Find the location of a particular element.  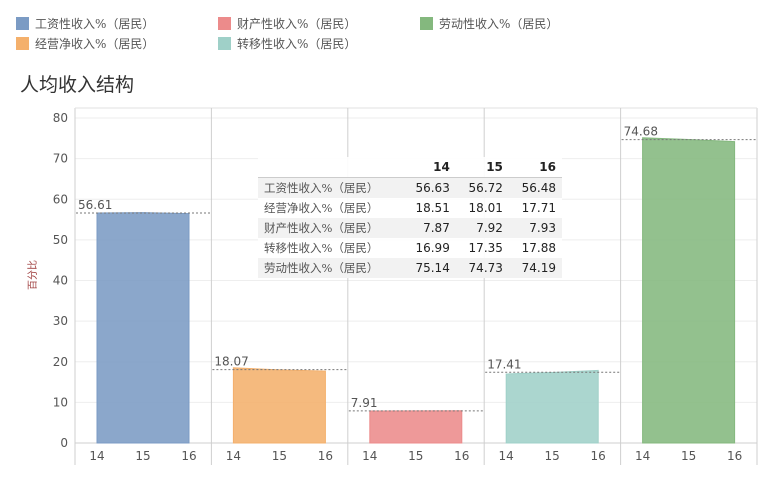

legend-item-labor: 劳动性收入%（居民） is located at coordinates (489, 23).